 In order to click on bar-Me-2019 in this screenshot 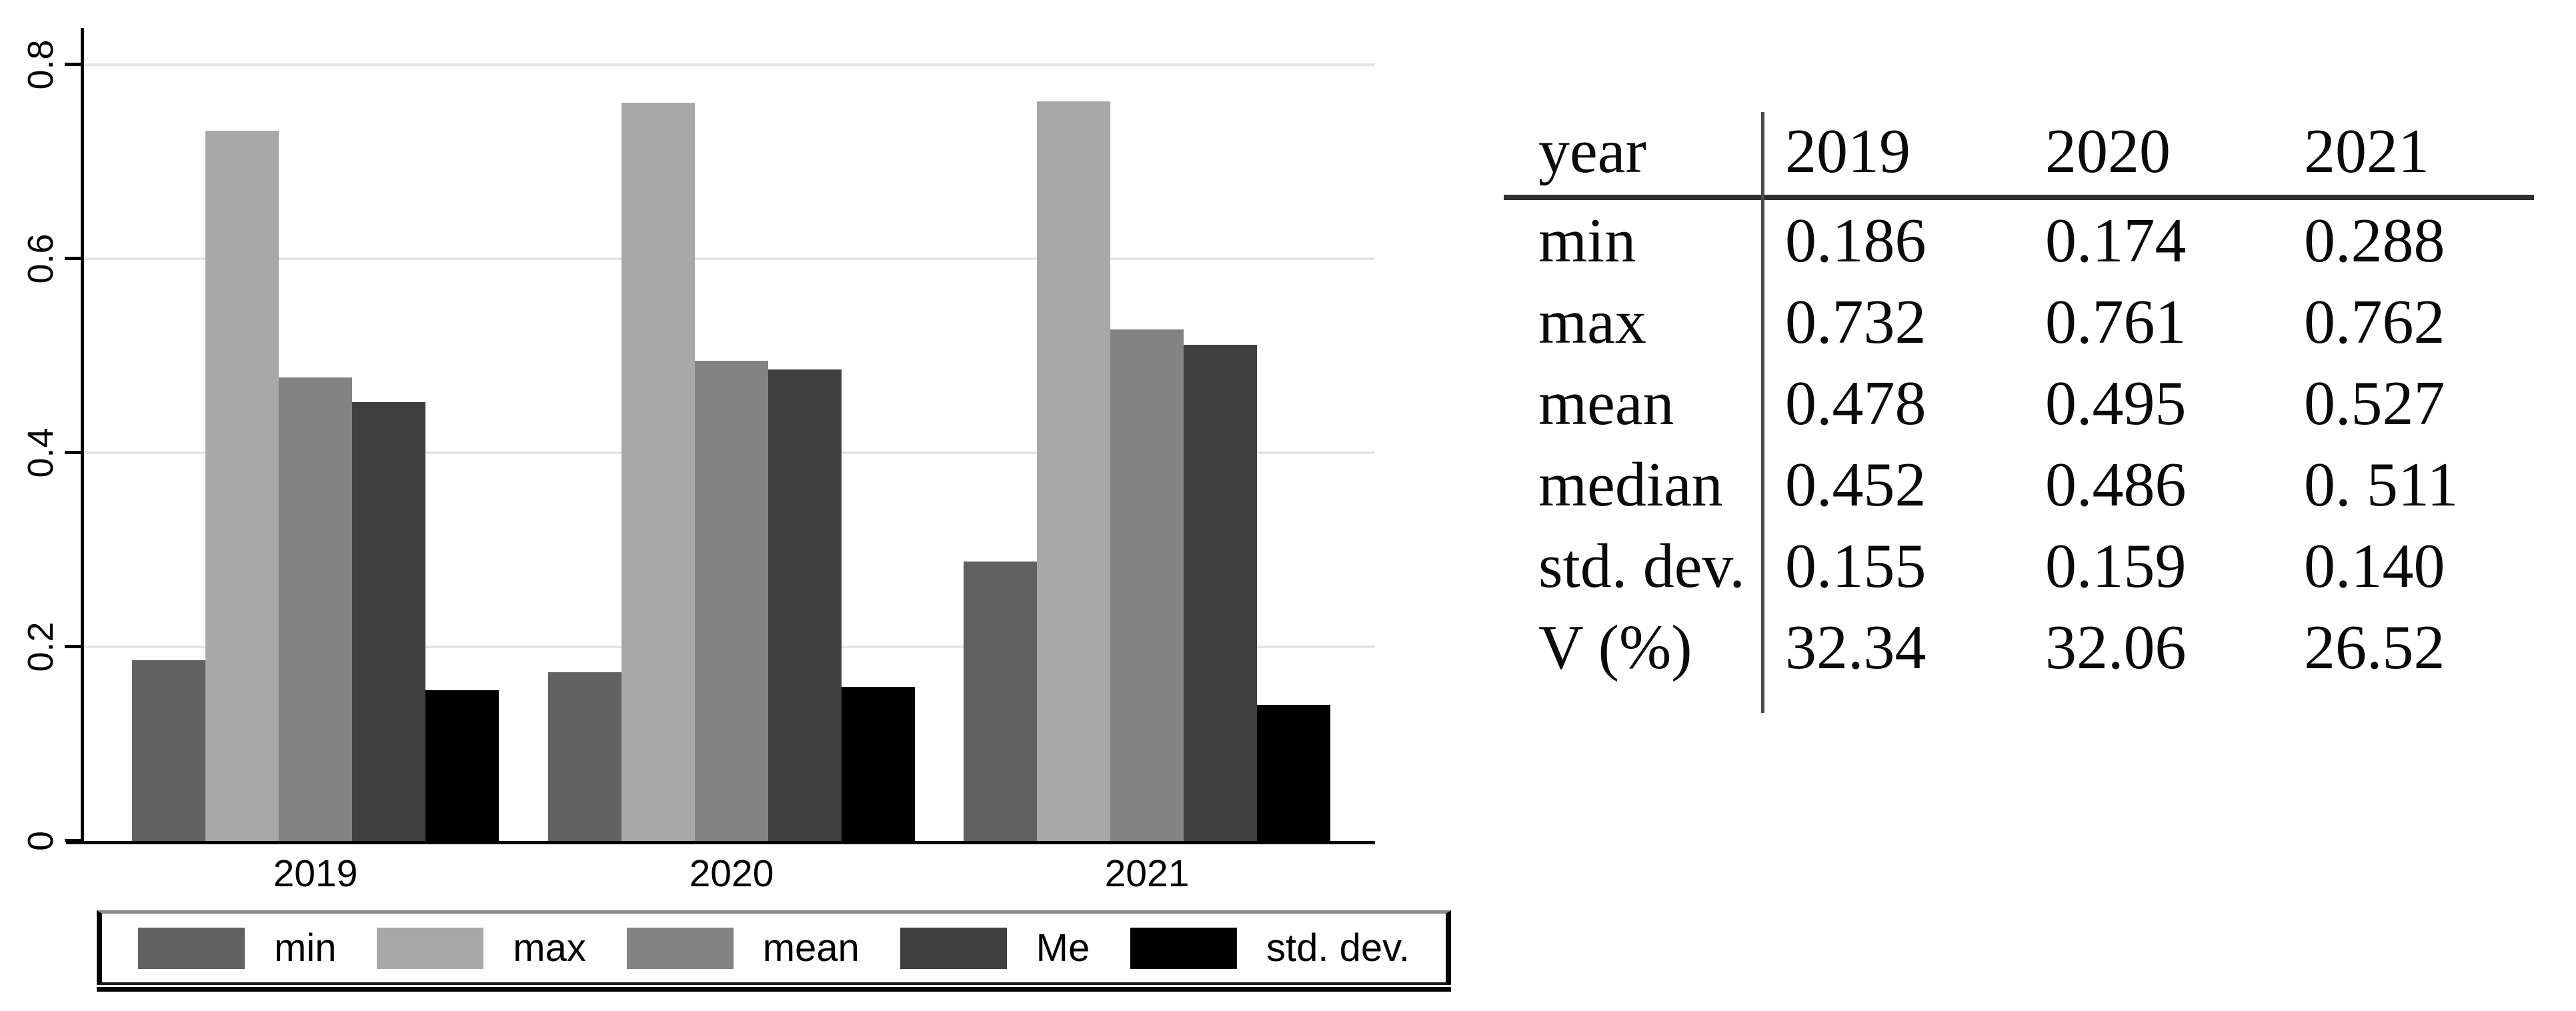, I will do `click(388, 621)`.